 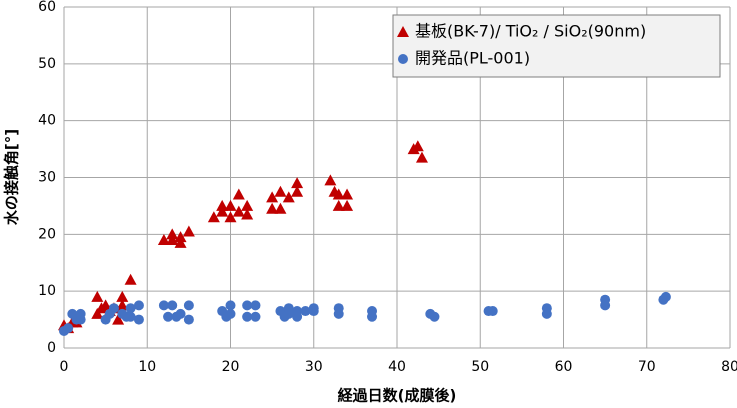 I want to click on legend-label: 基板(BK-7)/ TiO₂ / SiO₂(90nm), so click(x=530, y=31).